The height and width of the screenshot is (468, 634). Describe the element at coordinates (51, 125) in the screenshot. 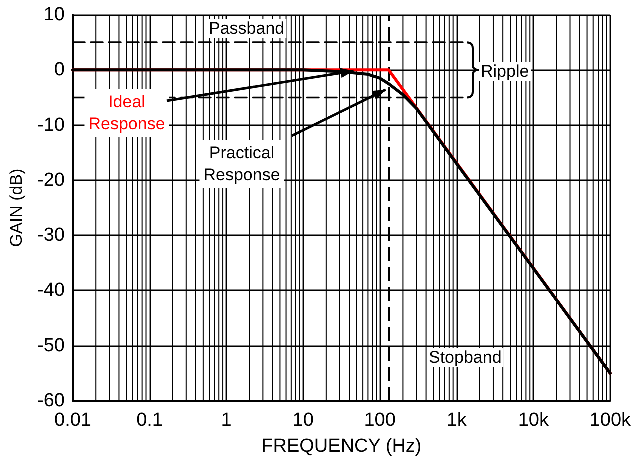

I see `y-tick-label: -10` at that location.